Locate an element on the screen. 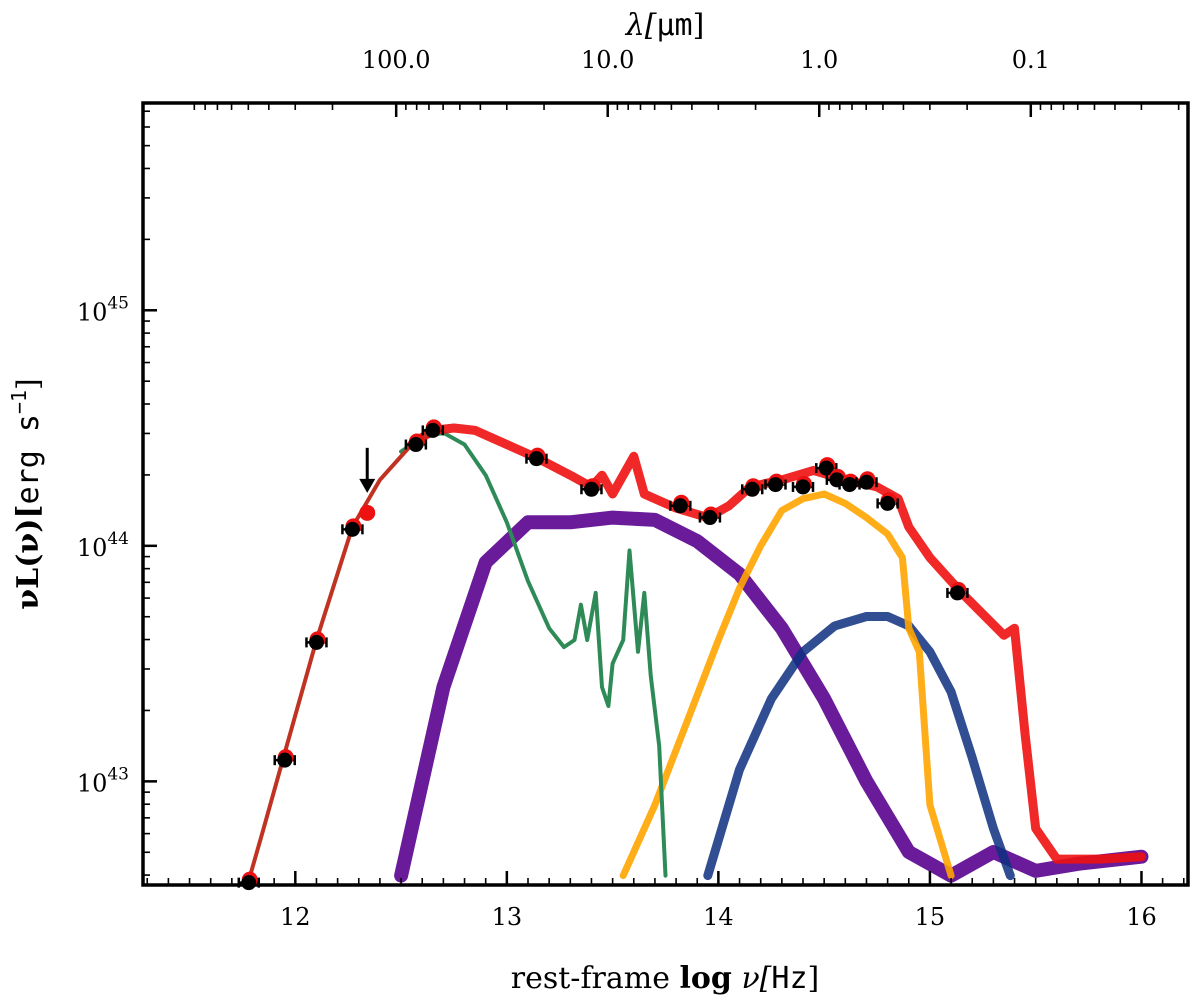 The height and width of the screenshot is (998, 1200). upper-limit is located at coordinates (367, 484).